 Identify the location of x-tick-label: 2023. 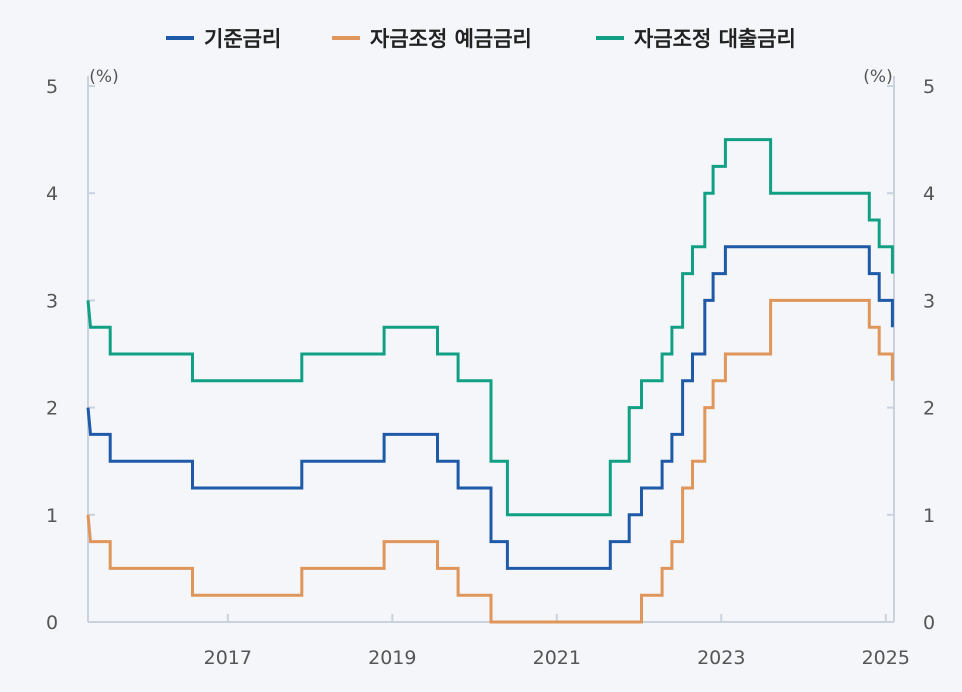
(721, 658).